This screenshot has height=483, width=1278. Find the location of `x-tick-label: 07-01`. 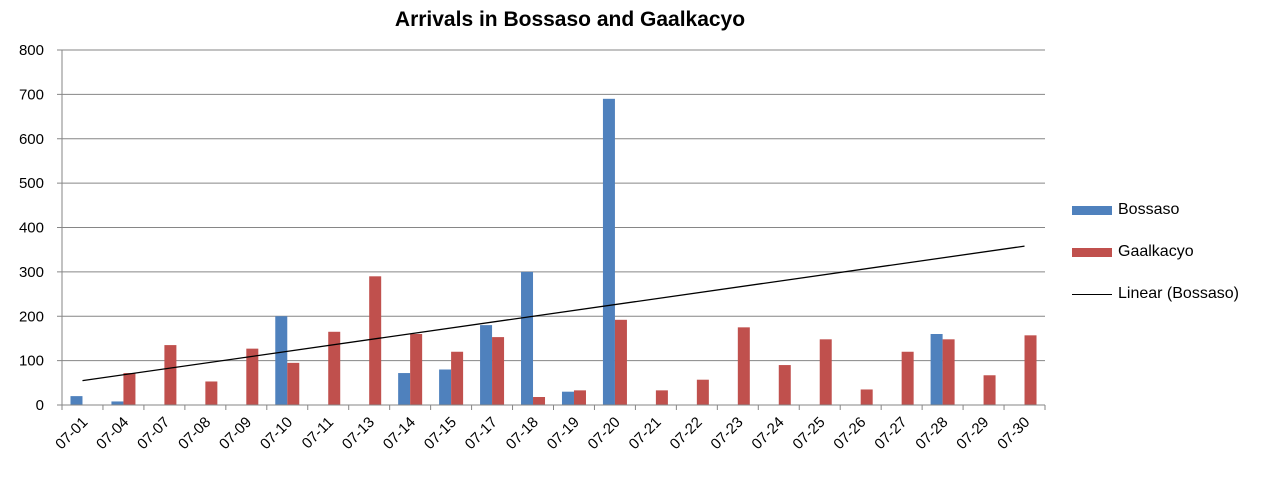

x-tick-label: 07-01 is located at coordinates (71, 433).